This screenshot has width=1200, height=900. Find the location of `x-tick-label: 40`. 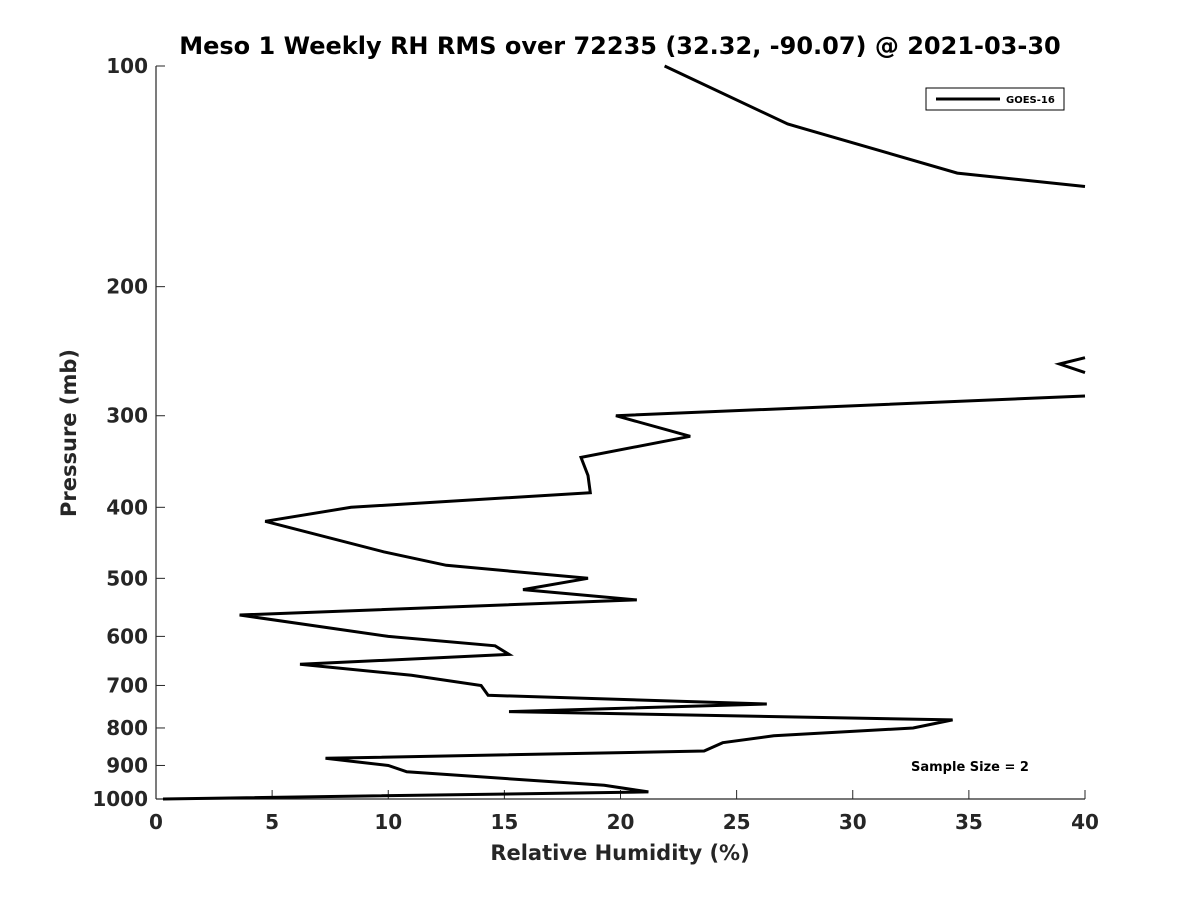

x-tick-label: 40 is located at coordinates (1085, 822).